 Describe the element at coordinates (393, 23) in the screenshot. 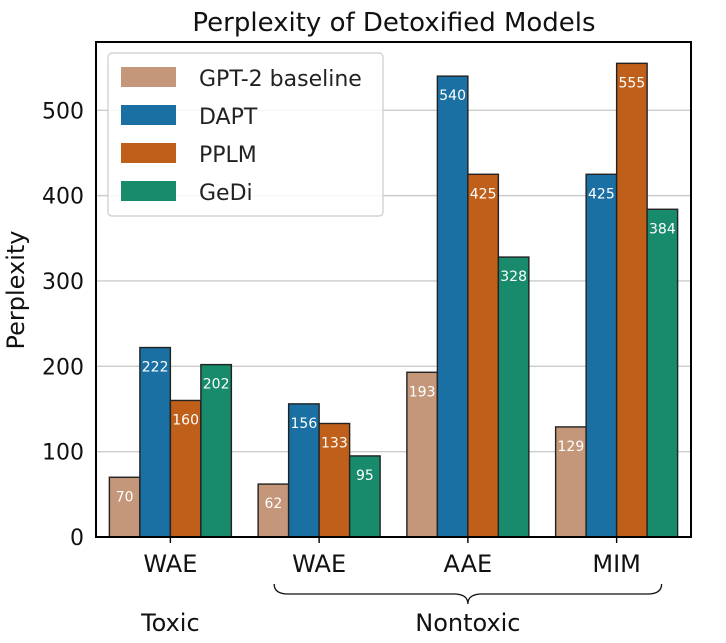

I see `chart-title: Perplexity of Detoxified Models` at that location.